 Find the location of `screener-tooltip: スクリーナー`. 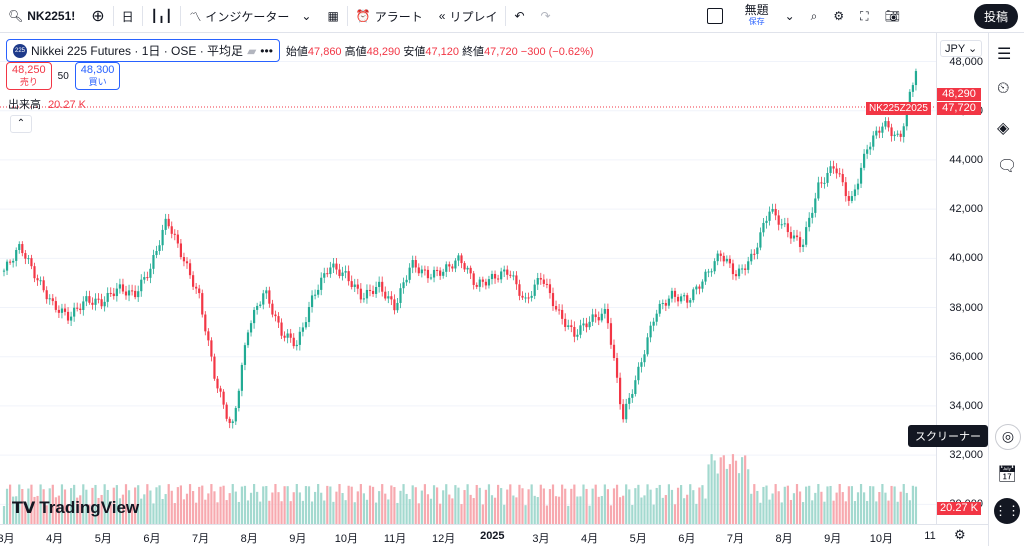

screener-tooltip: スクリーナー is located at coordinates (948, 436).